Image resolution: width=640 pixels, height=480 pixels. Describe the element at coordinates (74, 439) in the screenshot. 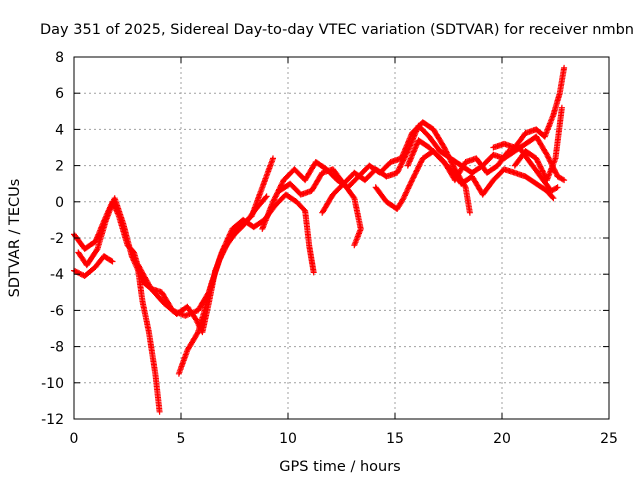

I see `x-tick-label: 0` at that location.